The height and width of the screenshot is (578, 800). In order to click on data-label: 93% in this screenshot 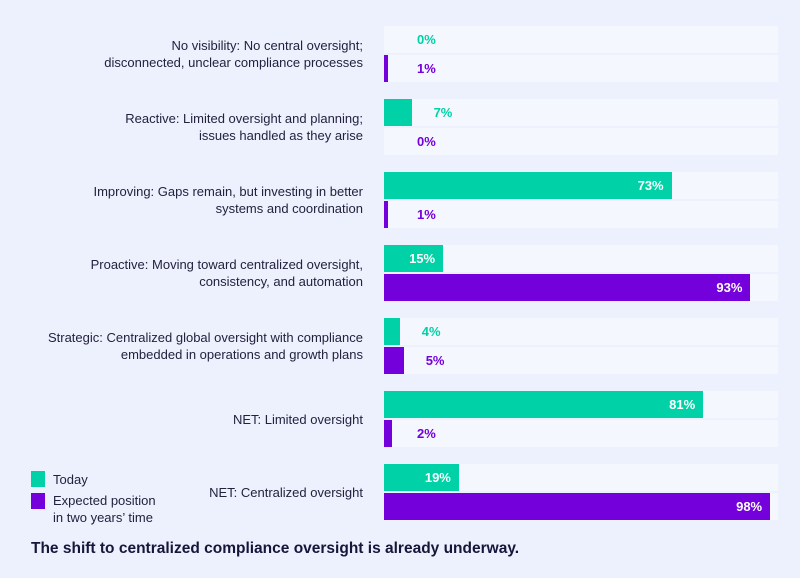, I will do `click(729, 287)`.